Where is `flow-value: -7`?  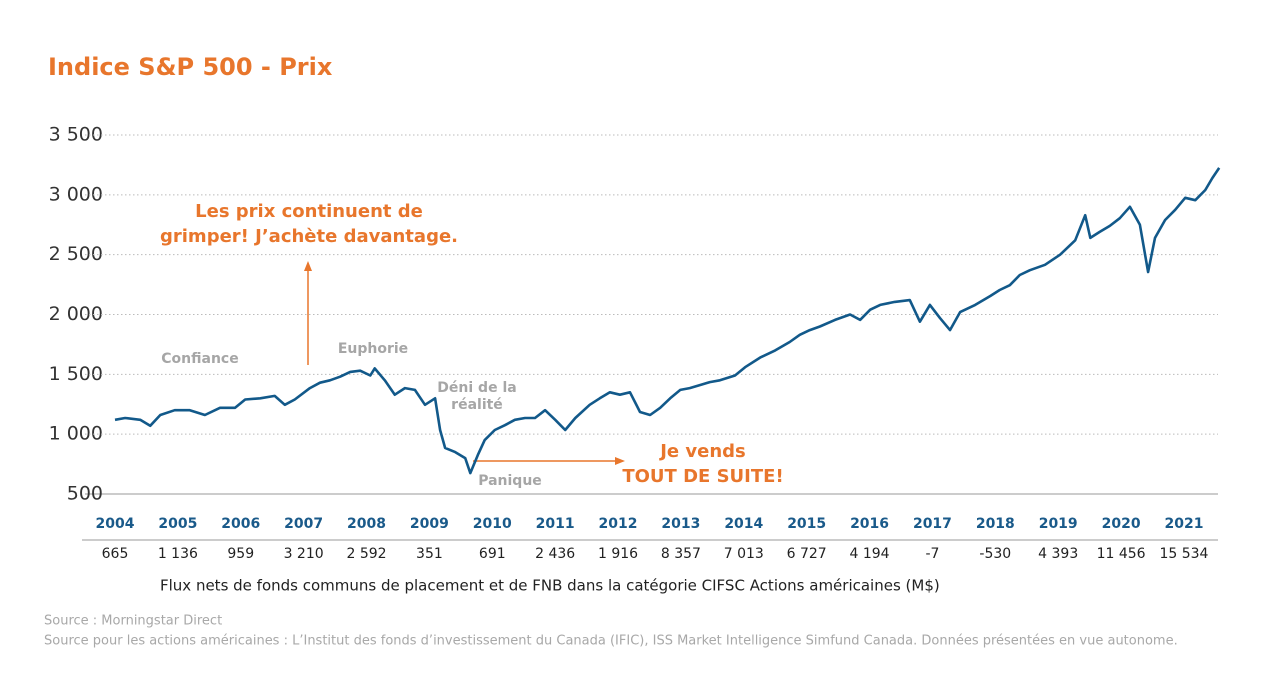
flow-value: -7 is located at coordinates (932, 554).